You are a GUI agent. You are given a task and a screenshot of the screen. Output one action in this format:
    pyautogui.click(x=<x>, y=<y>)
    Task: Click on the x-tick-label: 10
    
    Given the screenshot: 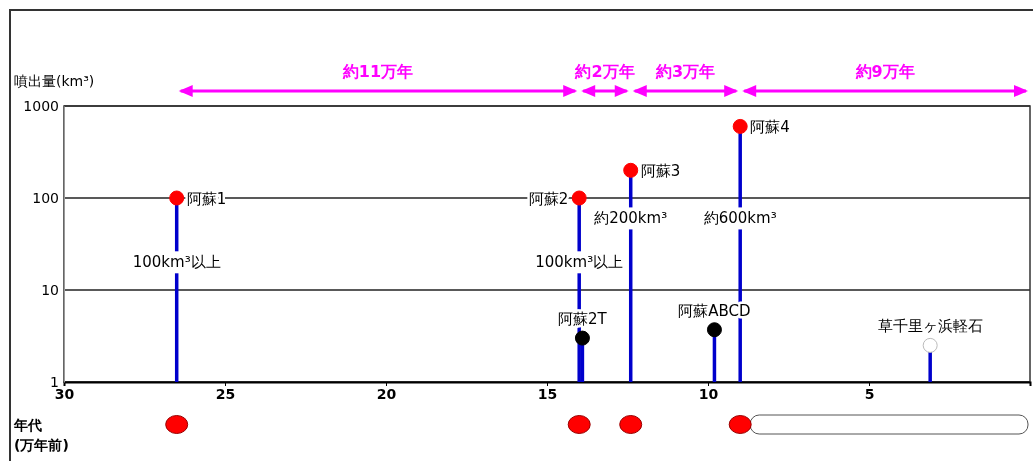 What is the action you would take?
    pyautogui.click(x=708, y=393)
    